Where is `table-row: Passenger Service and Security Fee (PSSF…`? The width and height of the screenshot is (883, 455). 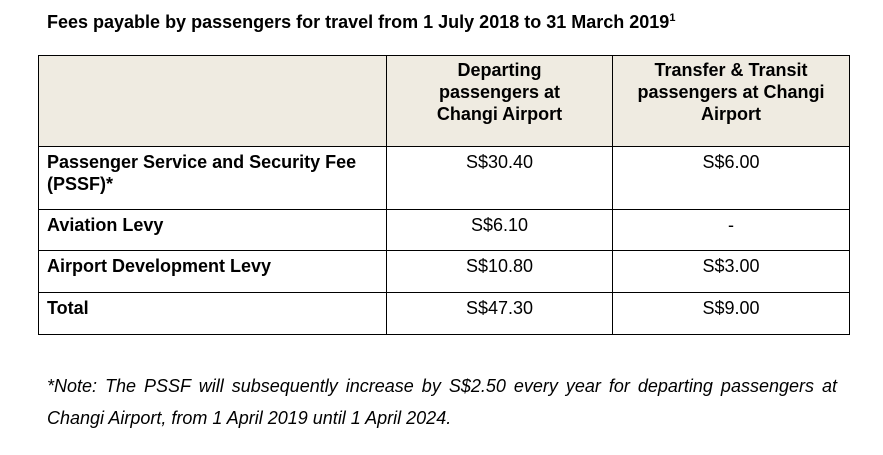 table-row: Passenger Service and Security Fee (PSSF… is located at coordinates (444, 178).